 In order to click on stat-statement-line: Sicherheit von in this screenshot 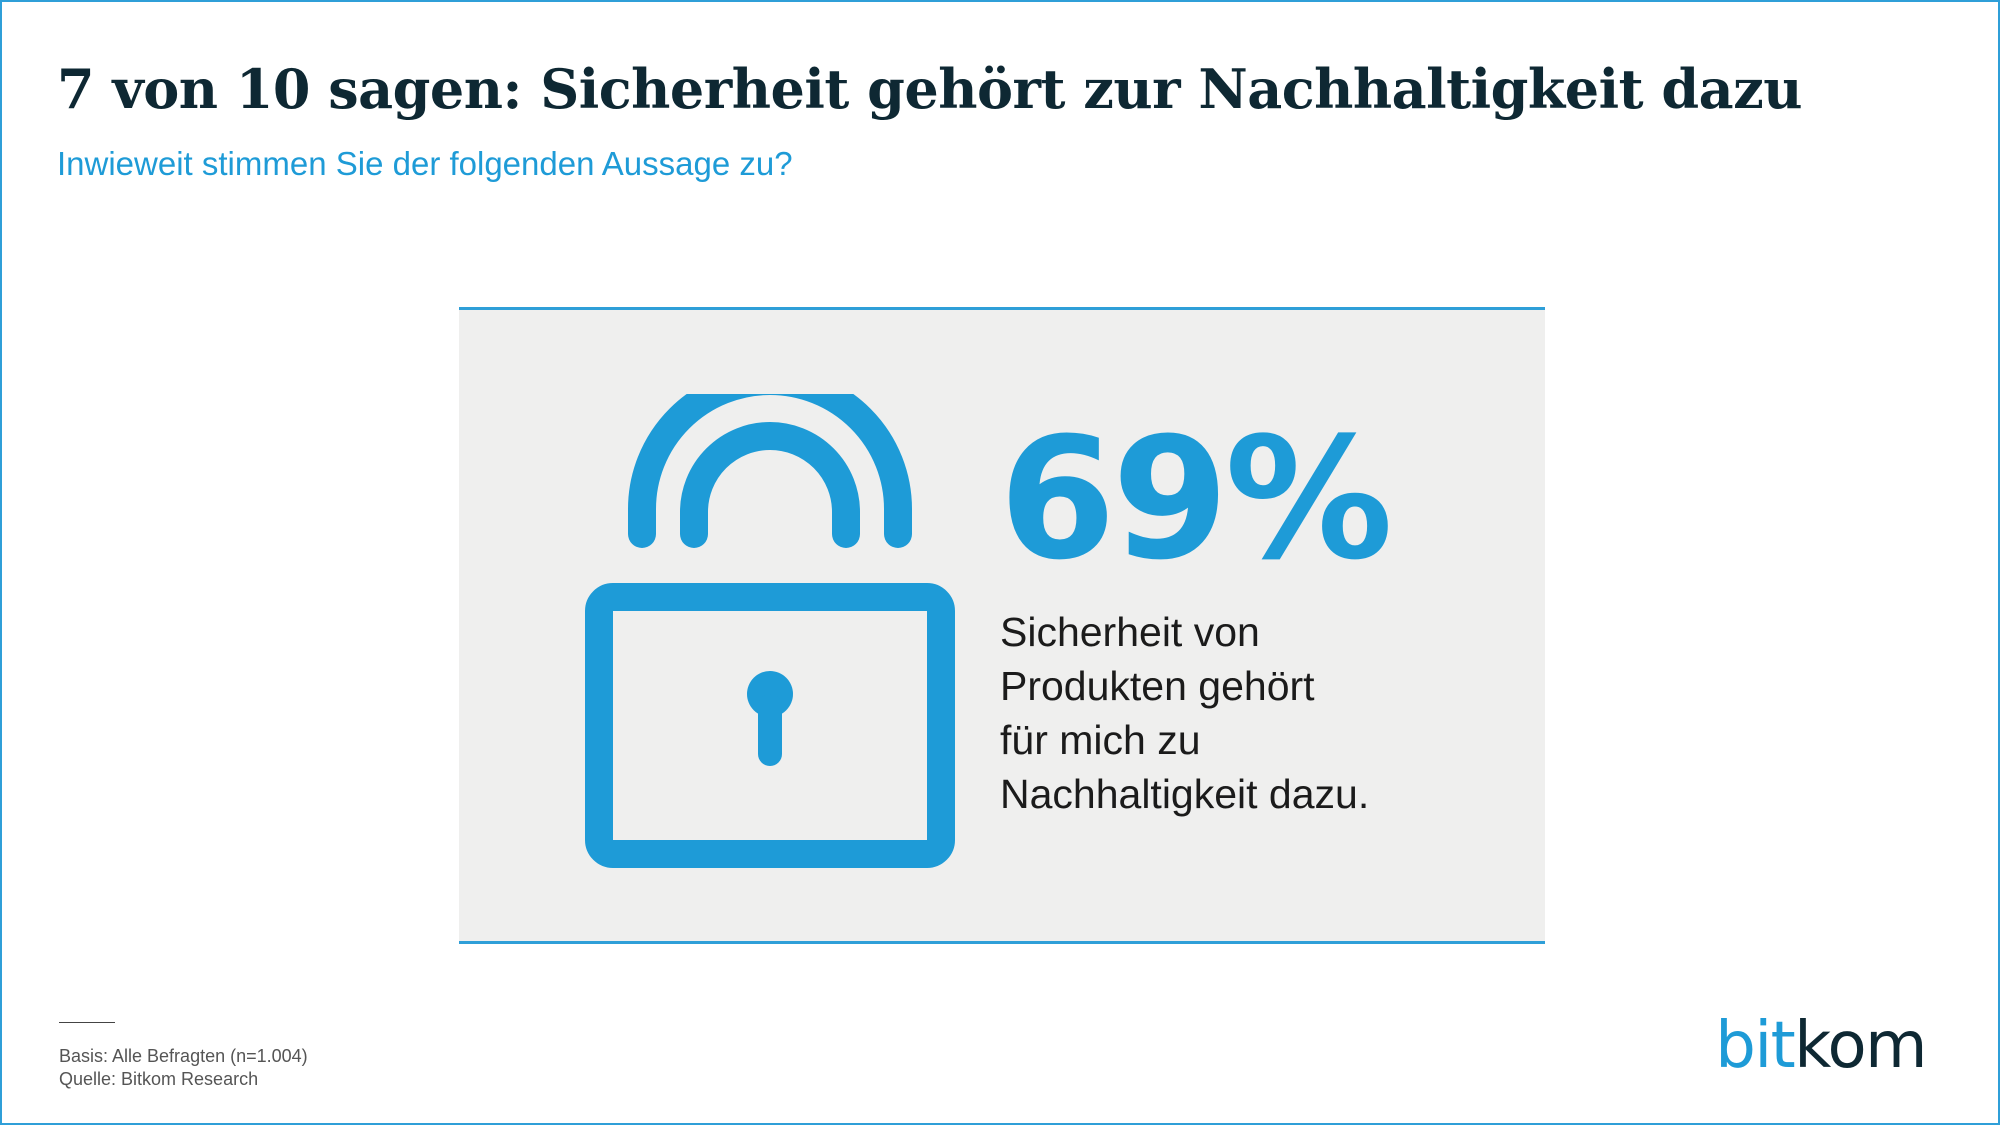, I will do `click(1130, 632)`.